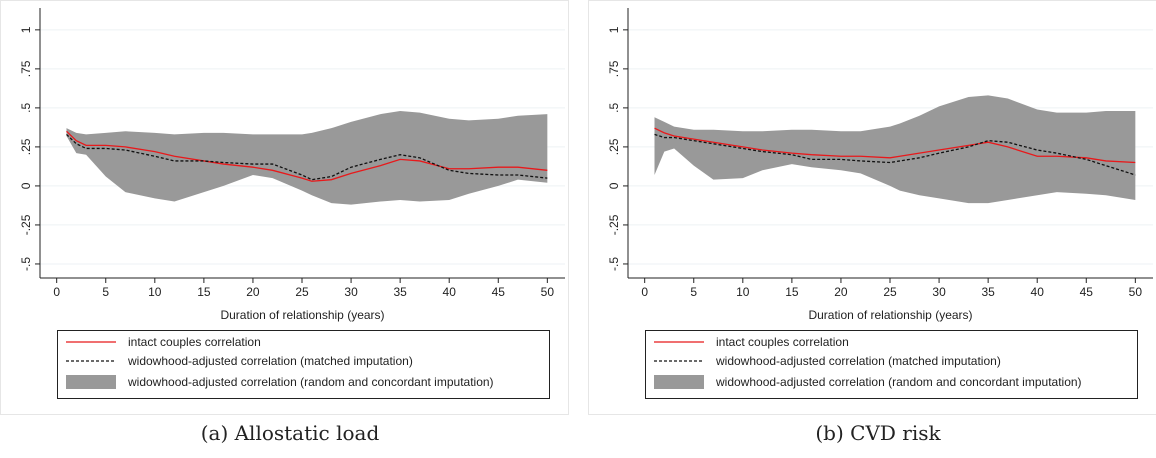  I want to click on panel-caption: (b) CVD risk, so click(878, 433).